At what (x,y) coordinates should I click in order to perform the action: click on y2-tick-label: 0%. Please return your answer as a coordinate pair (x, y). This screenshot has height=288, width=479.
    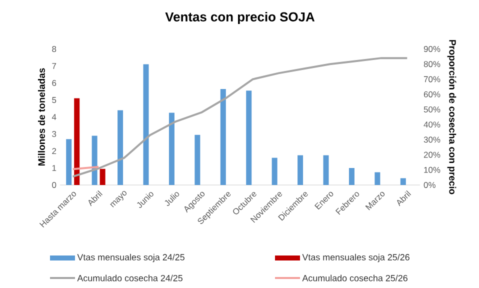
    Looking at the image, I should click on (430, 185).